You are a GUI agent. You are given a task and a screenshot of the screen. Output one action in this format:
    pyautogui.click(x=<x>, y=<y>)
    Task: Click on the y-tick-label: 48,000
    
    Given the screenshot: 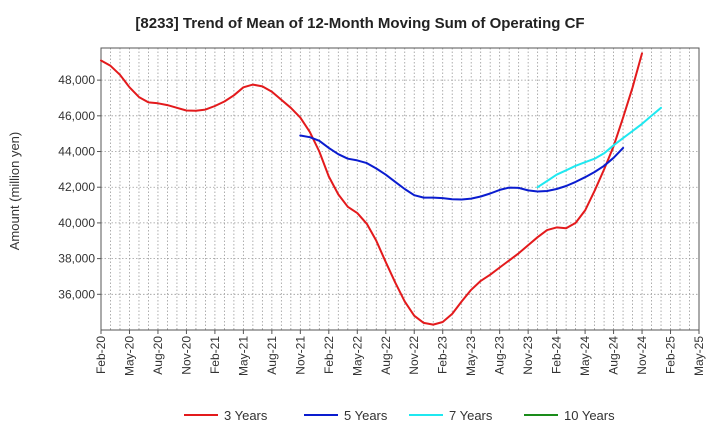 What is the action you would take?
    pyautogui.click(x=76, y=80)
    